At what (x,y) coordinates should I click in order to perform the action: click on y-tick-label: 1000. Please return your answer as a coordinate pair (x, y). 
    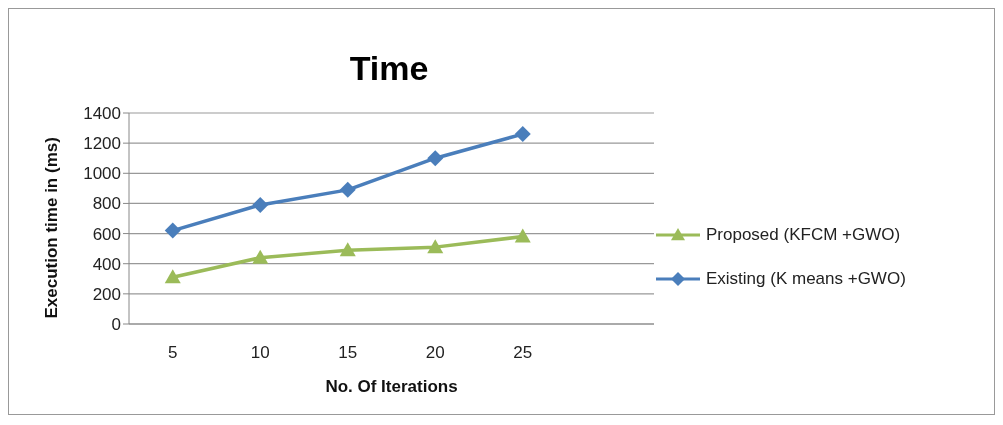
    Looking at the image, I should click on (102, 174).